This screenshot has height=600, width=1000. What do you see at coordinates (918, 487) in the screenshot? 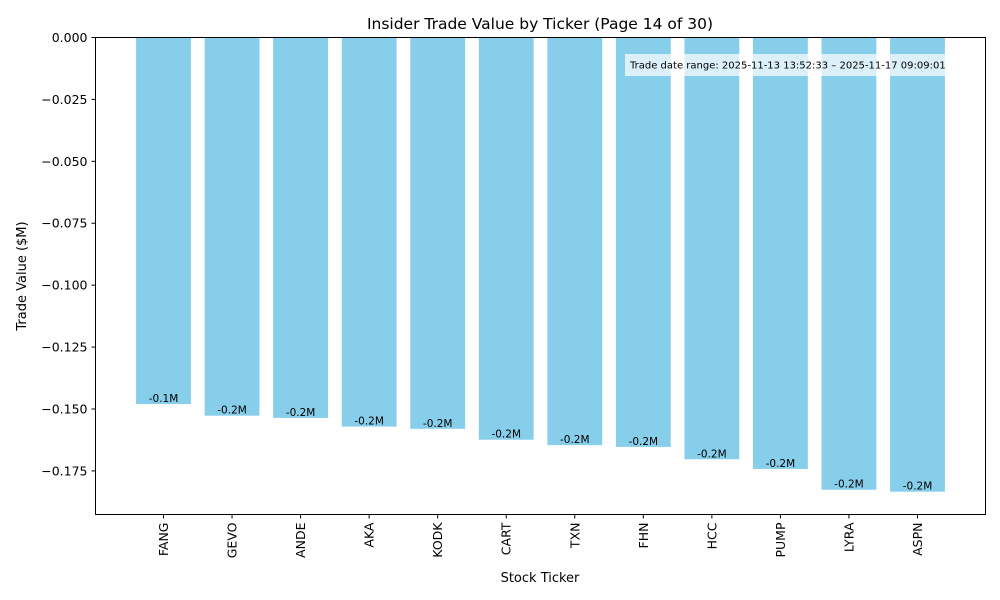
I see `data-label-aspn: -0.2M` at bounding box center [918, 487].